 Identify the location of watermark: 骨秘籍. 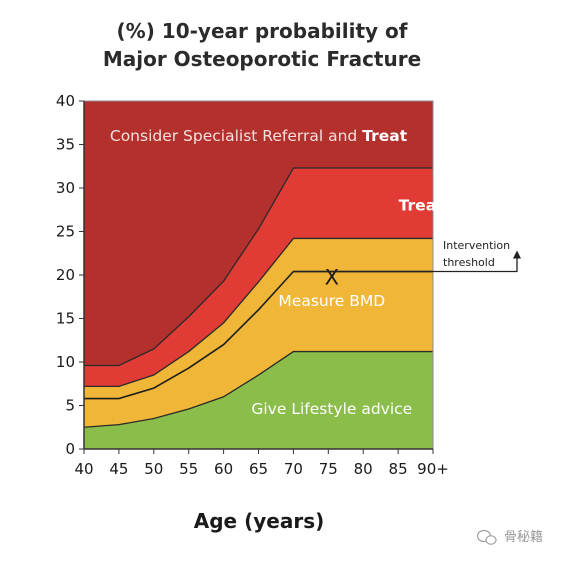
(509, 537).